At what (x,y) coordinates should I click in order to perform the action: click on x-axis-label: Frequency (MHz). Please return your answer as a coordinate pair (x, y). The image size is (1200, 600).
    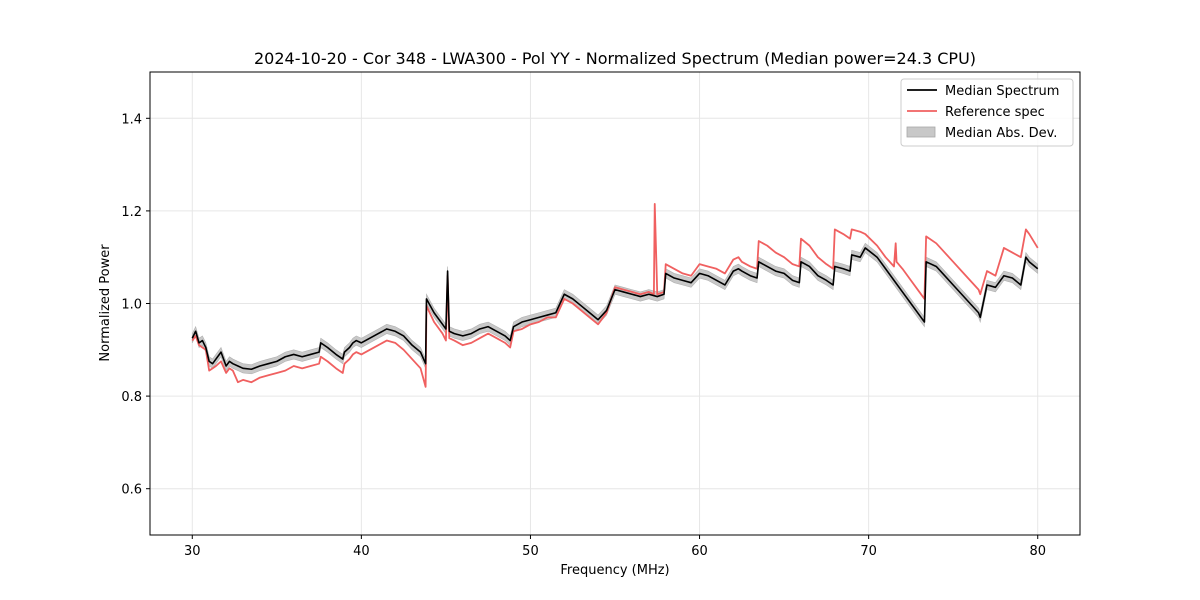
    Looking at the image, I should click on (614, 570).